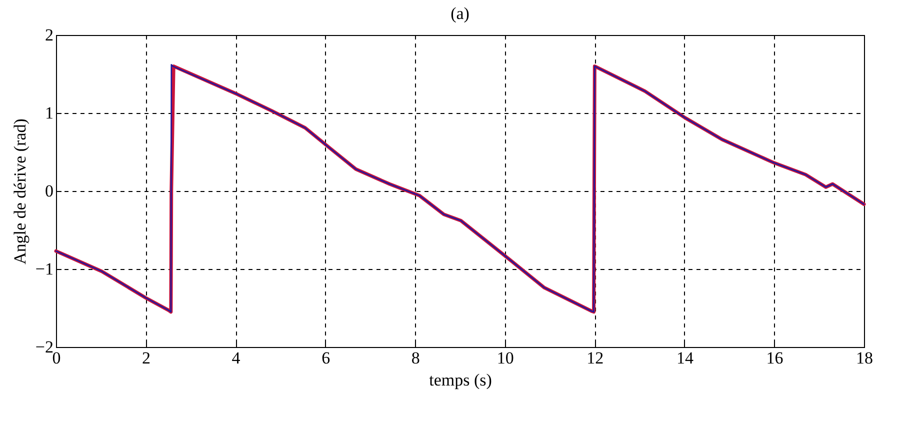 The height and width of the screenshot is (428, 906). Describe the element at coordinates (460, 13) in the screenshot. I see `chart-title: (a)` at that location.